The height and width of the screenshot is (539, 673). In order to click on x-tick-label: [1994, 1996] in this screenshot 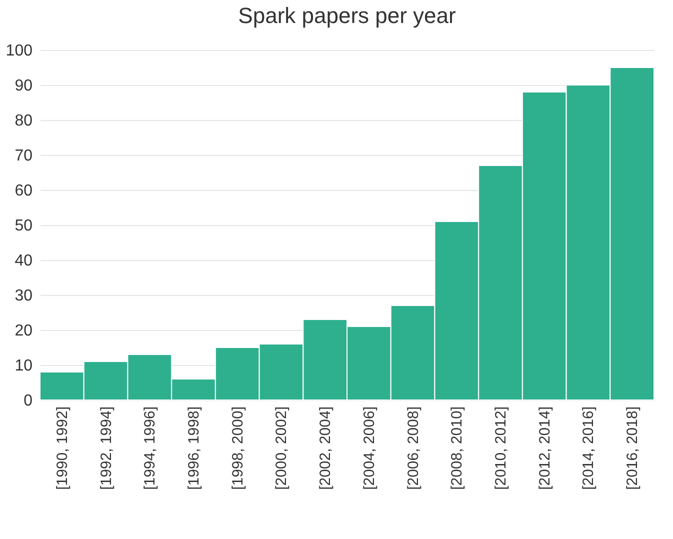, I will do `click(150, 448)`.